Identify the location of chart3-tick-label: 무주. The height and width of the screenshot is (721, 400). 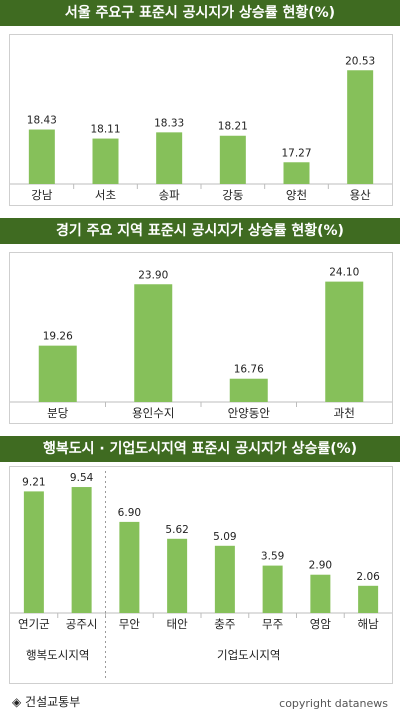
(272, 624).